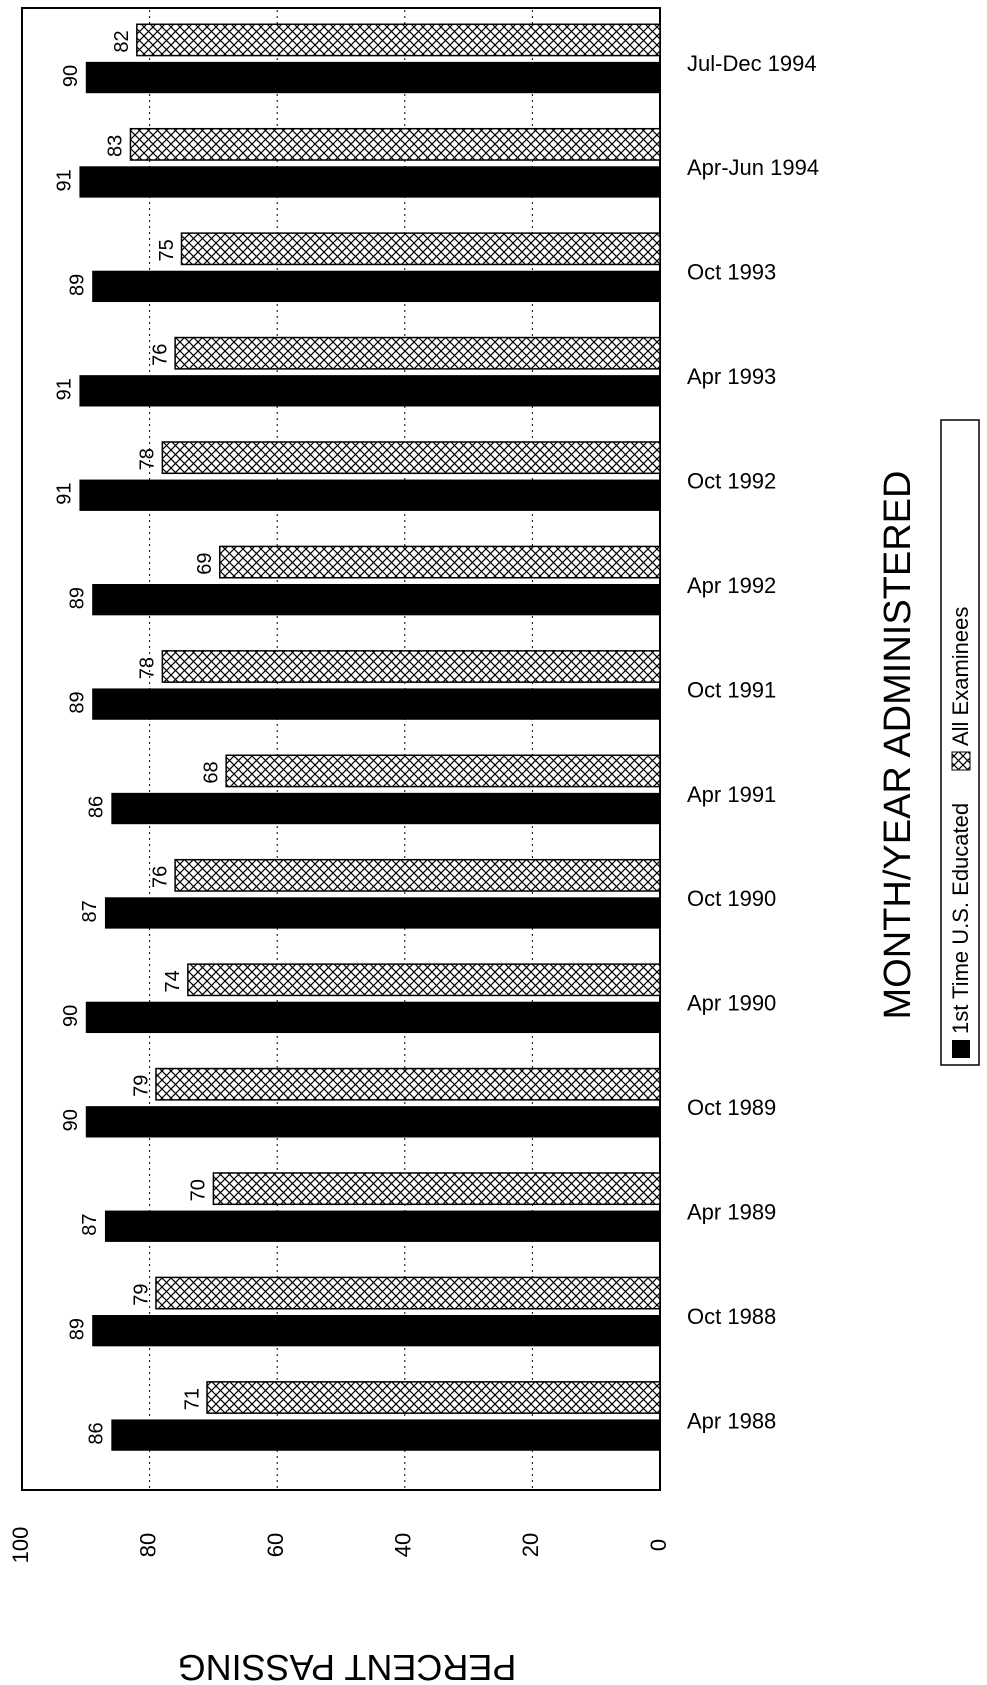 The width and height of the screenshot is (987, 1685). Describe the element at coordinates (731, 376) in the screenshot. I see `category-label: Apr 1993` at that location.